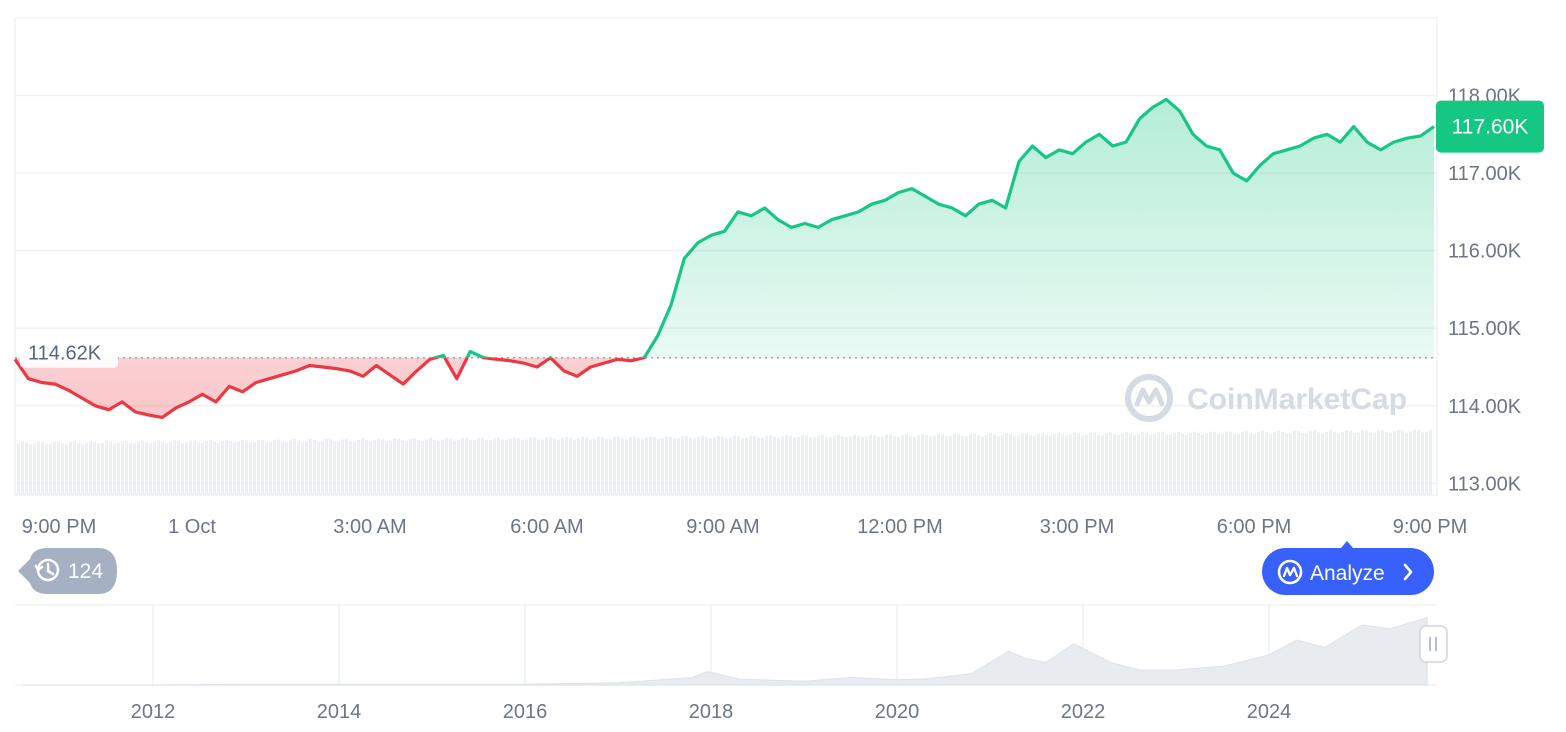 This screenshot has height=732, width=1566. Describe the element at coordinates (724, 462) in the screenshot. I see `volume-bars` at that location.